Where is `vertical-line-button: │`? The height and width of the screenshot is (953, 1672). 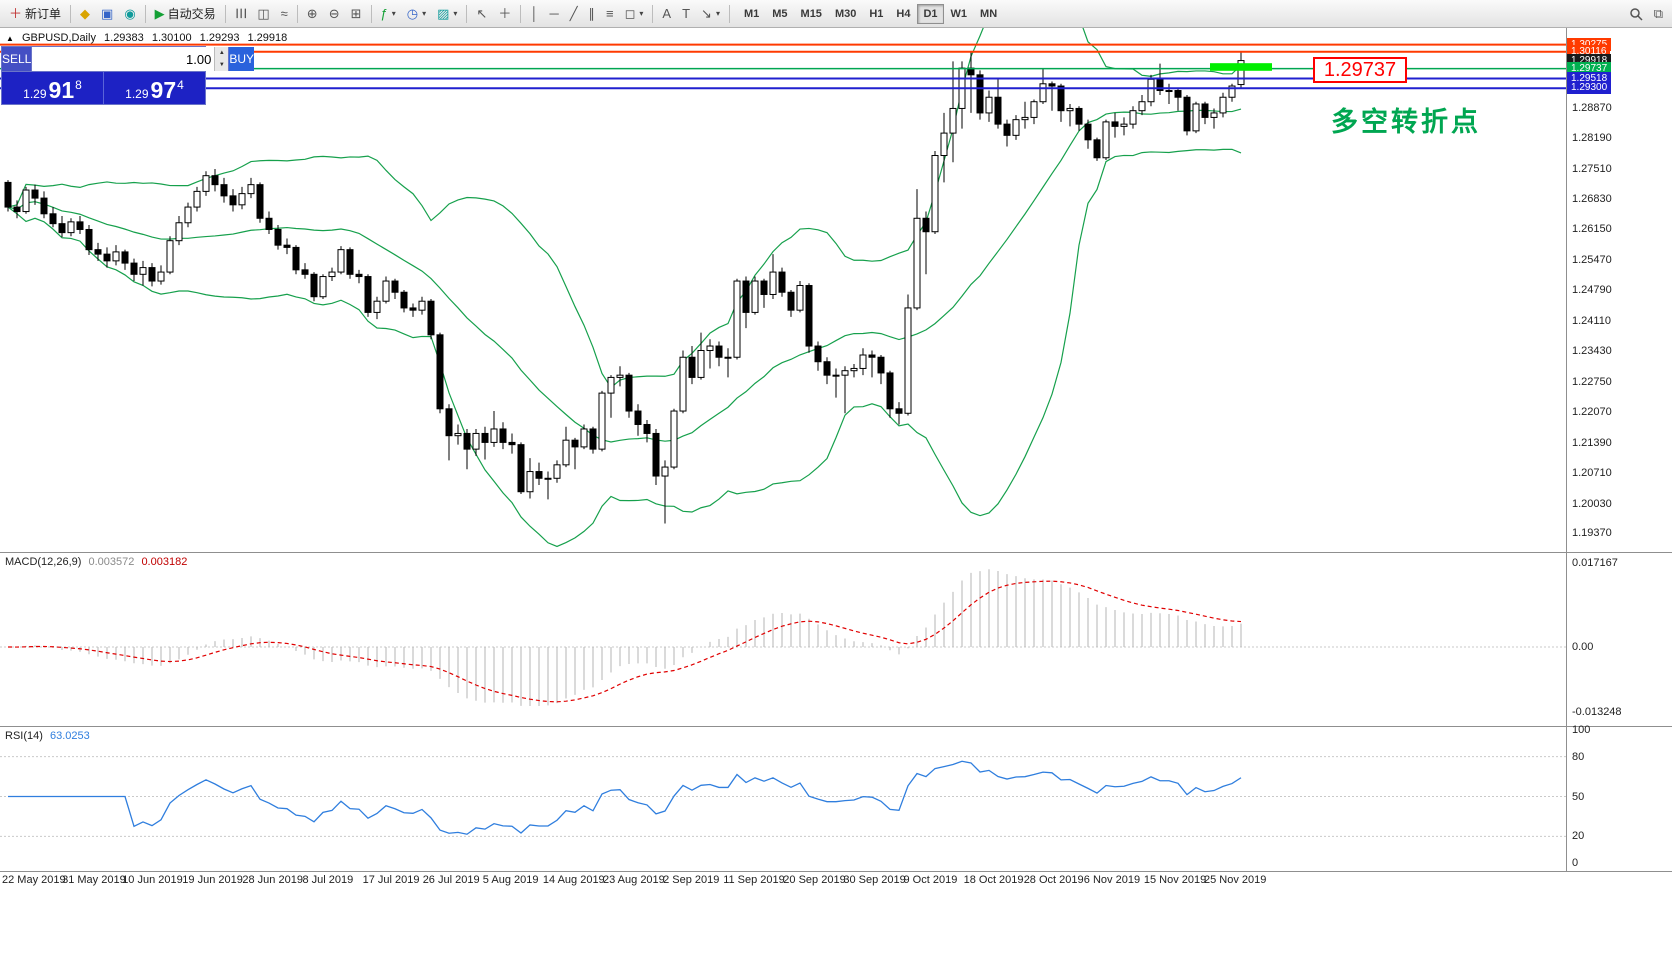 vertical-line-button: │ is located at coordinates (534, 14).